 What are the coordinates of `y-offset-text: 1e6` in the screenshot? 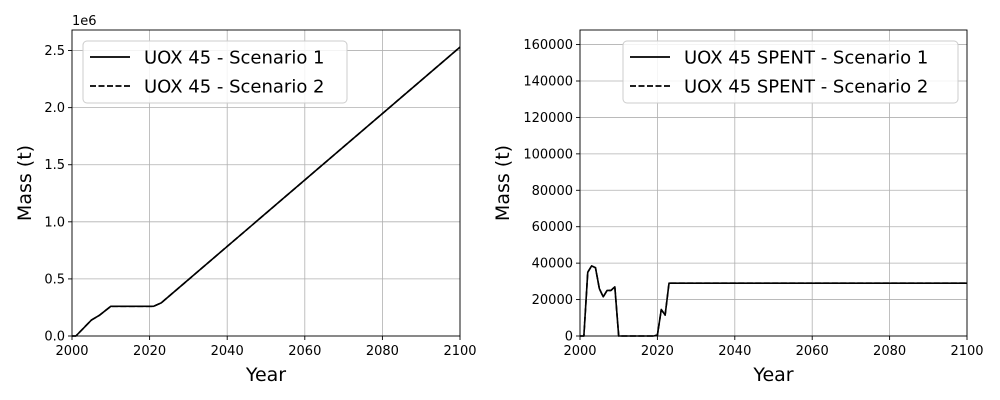 It's located at (84, 21).